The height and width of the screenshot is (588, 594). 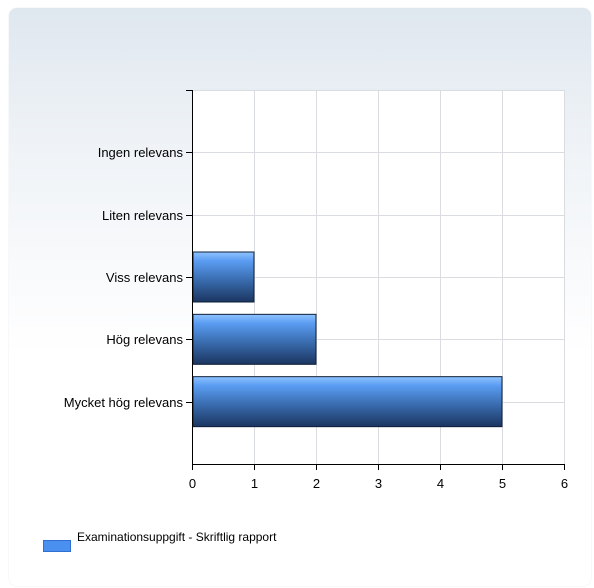 I want to click on x-tick-labels: 0 1 2 3 4 5 6, so click(x=378, y=483).